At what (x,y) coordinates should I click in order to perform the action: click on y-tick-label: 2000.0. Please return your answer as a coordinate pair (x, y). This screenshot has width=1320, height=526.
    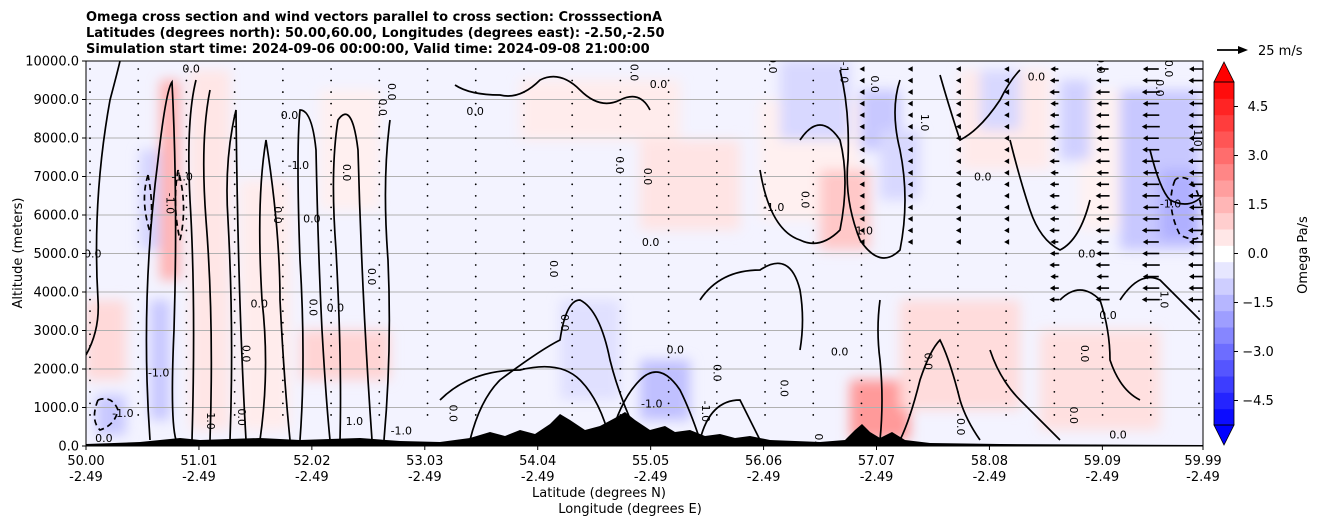
    Looking at the image, I should click on (57, 370).